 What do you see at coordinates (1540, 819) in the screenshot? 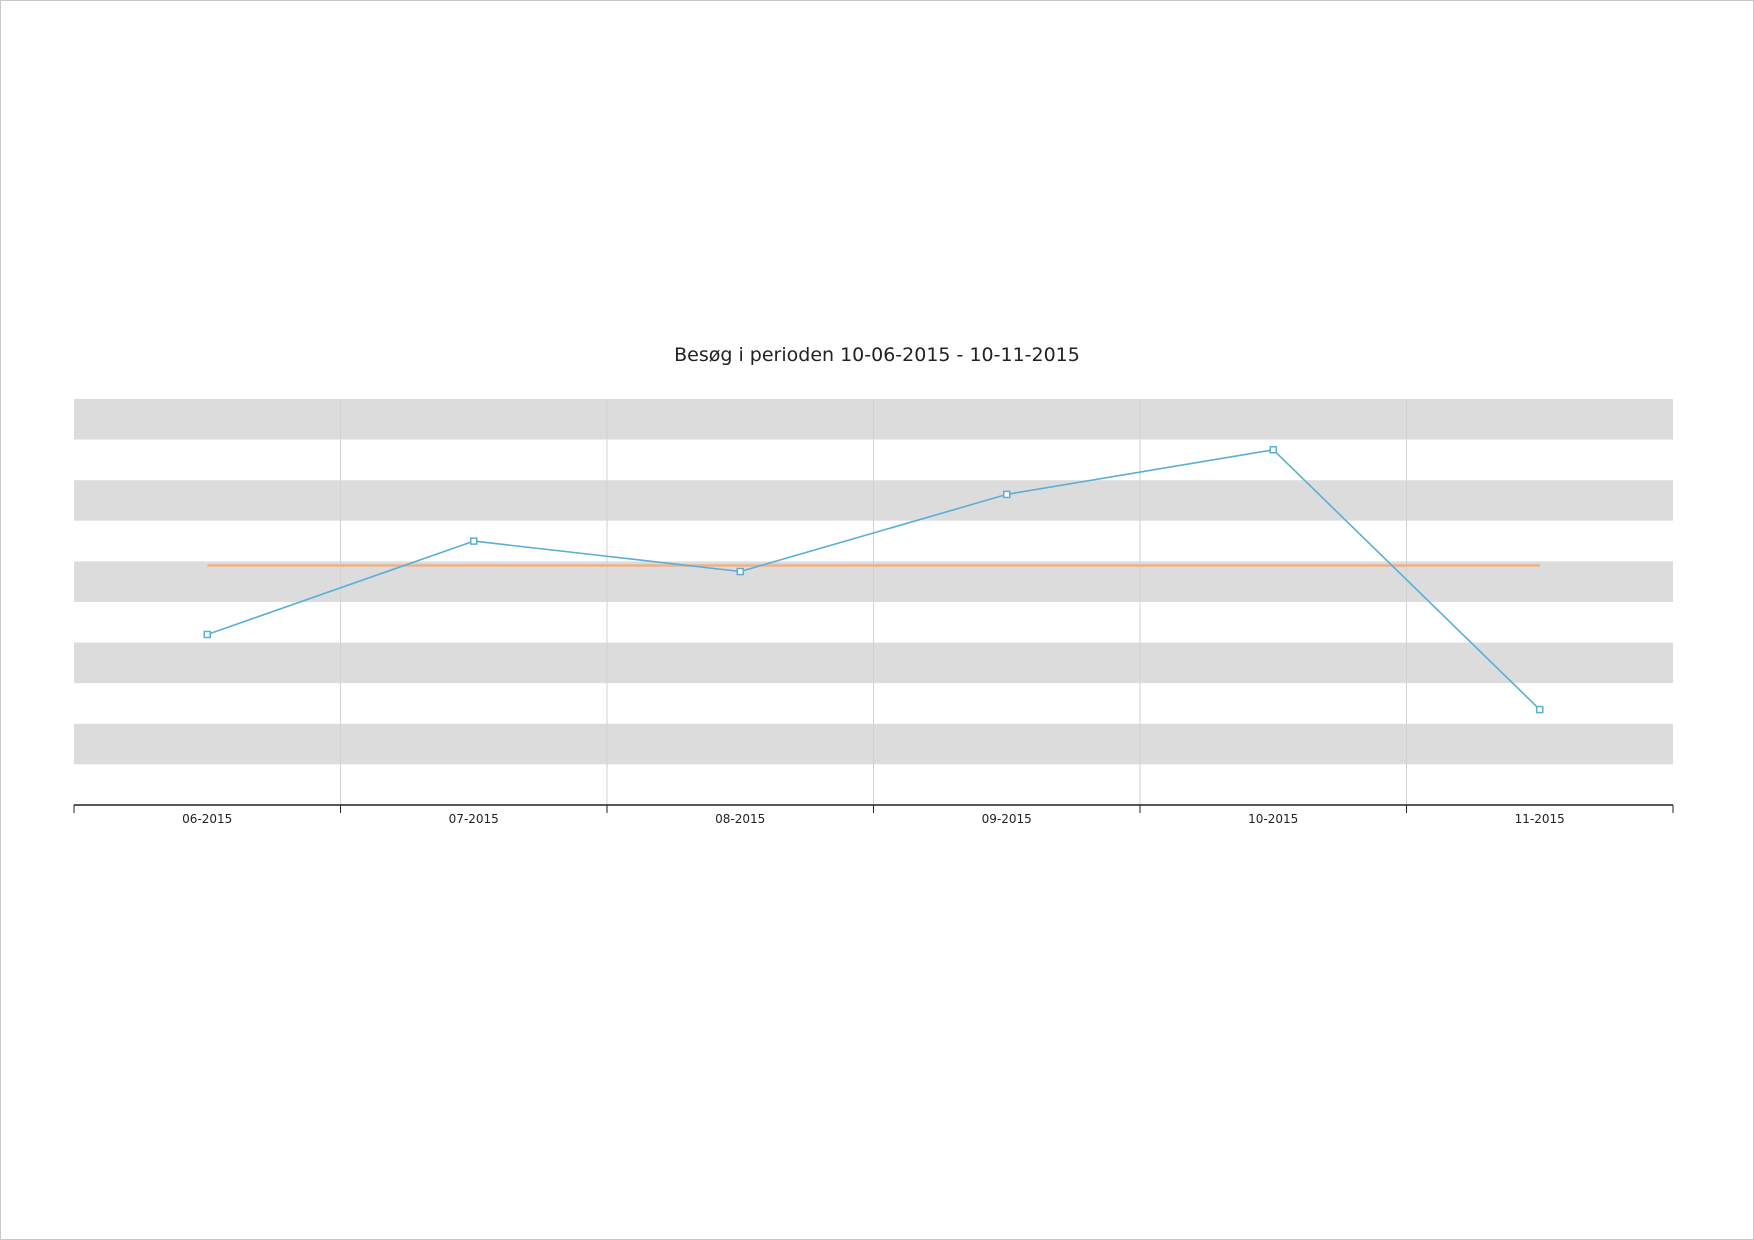
I see `x-tick-label: 11-2015` at bounding box center [1540, 819].